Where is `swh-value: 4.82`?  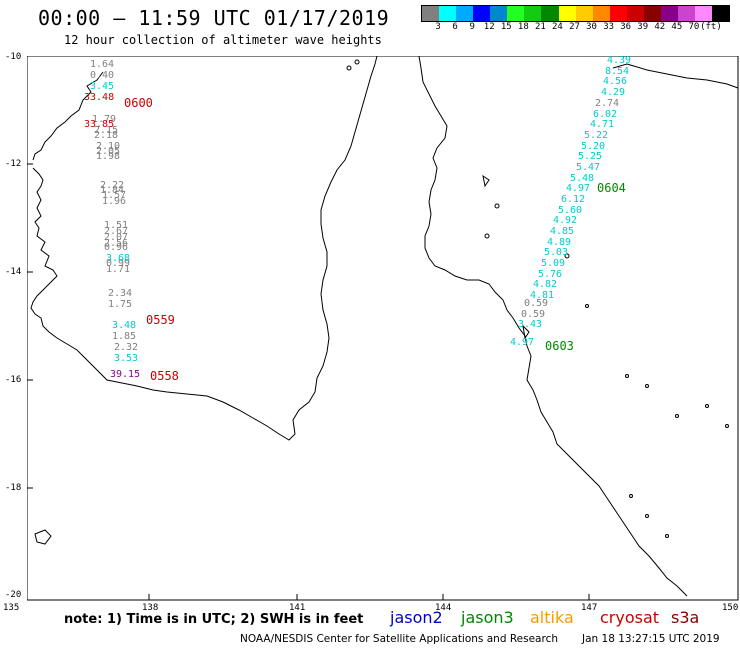
swh-value: 4.82 is located at coordinates (545, 284).